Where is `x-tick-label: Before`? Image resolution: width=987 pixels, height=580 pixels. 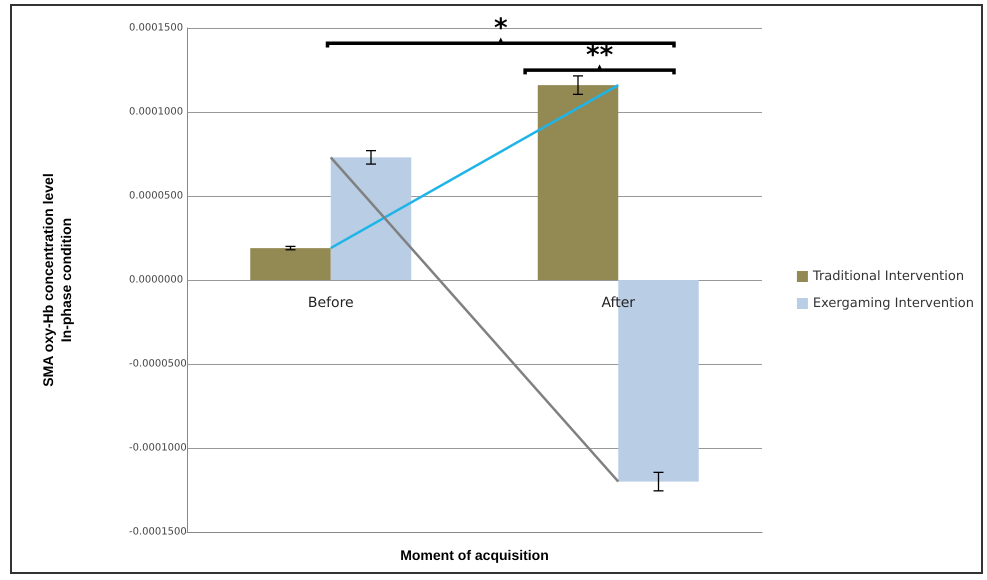
x-tick-label: Before is located at coordinates (331, 303).